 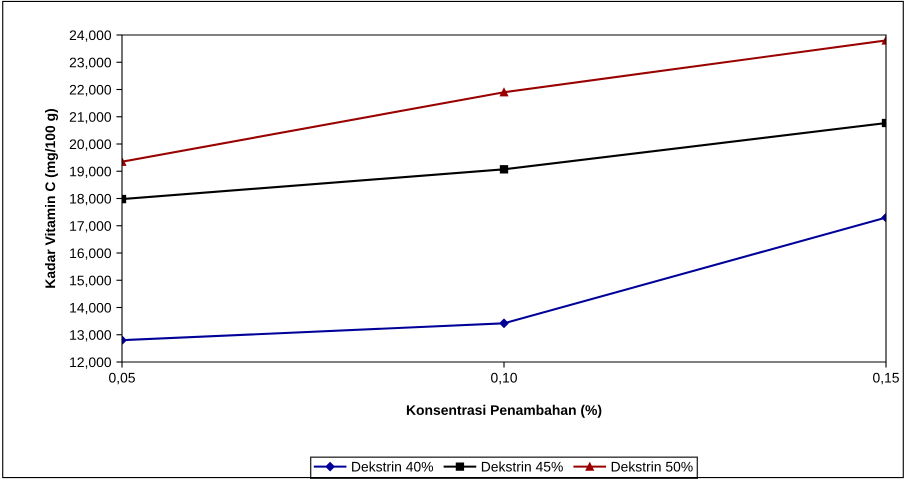 I want to click on y-axis-title: Kadar Vitamin C (mg/100 g), so click(x=51, y=198).